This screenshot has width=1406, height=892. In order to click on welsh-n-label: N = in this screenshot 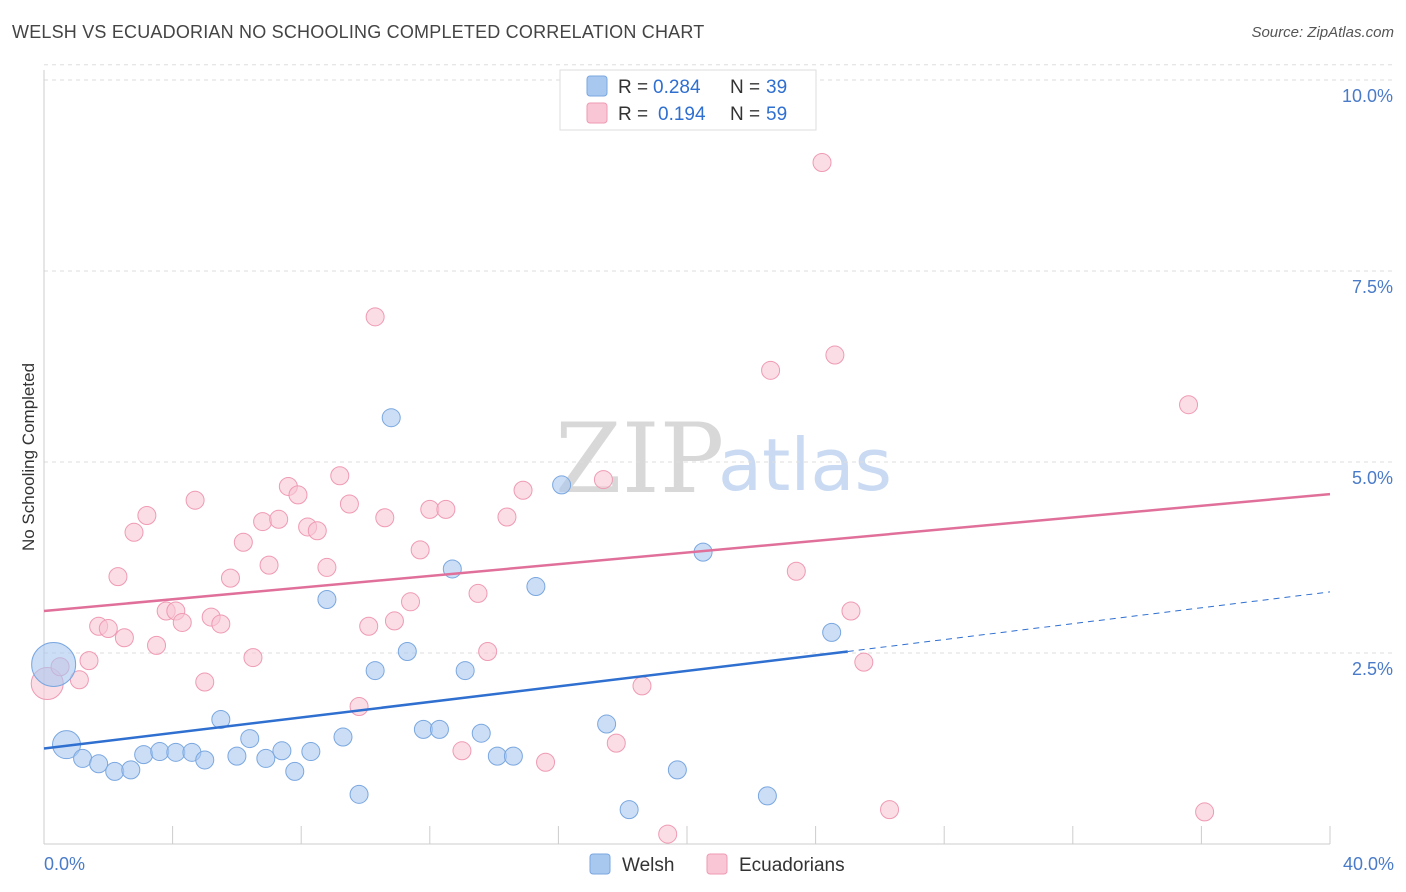, I will do `click(745, 87)`.